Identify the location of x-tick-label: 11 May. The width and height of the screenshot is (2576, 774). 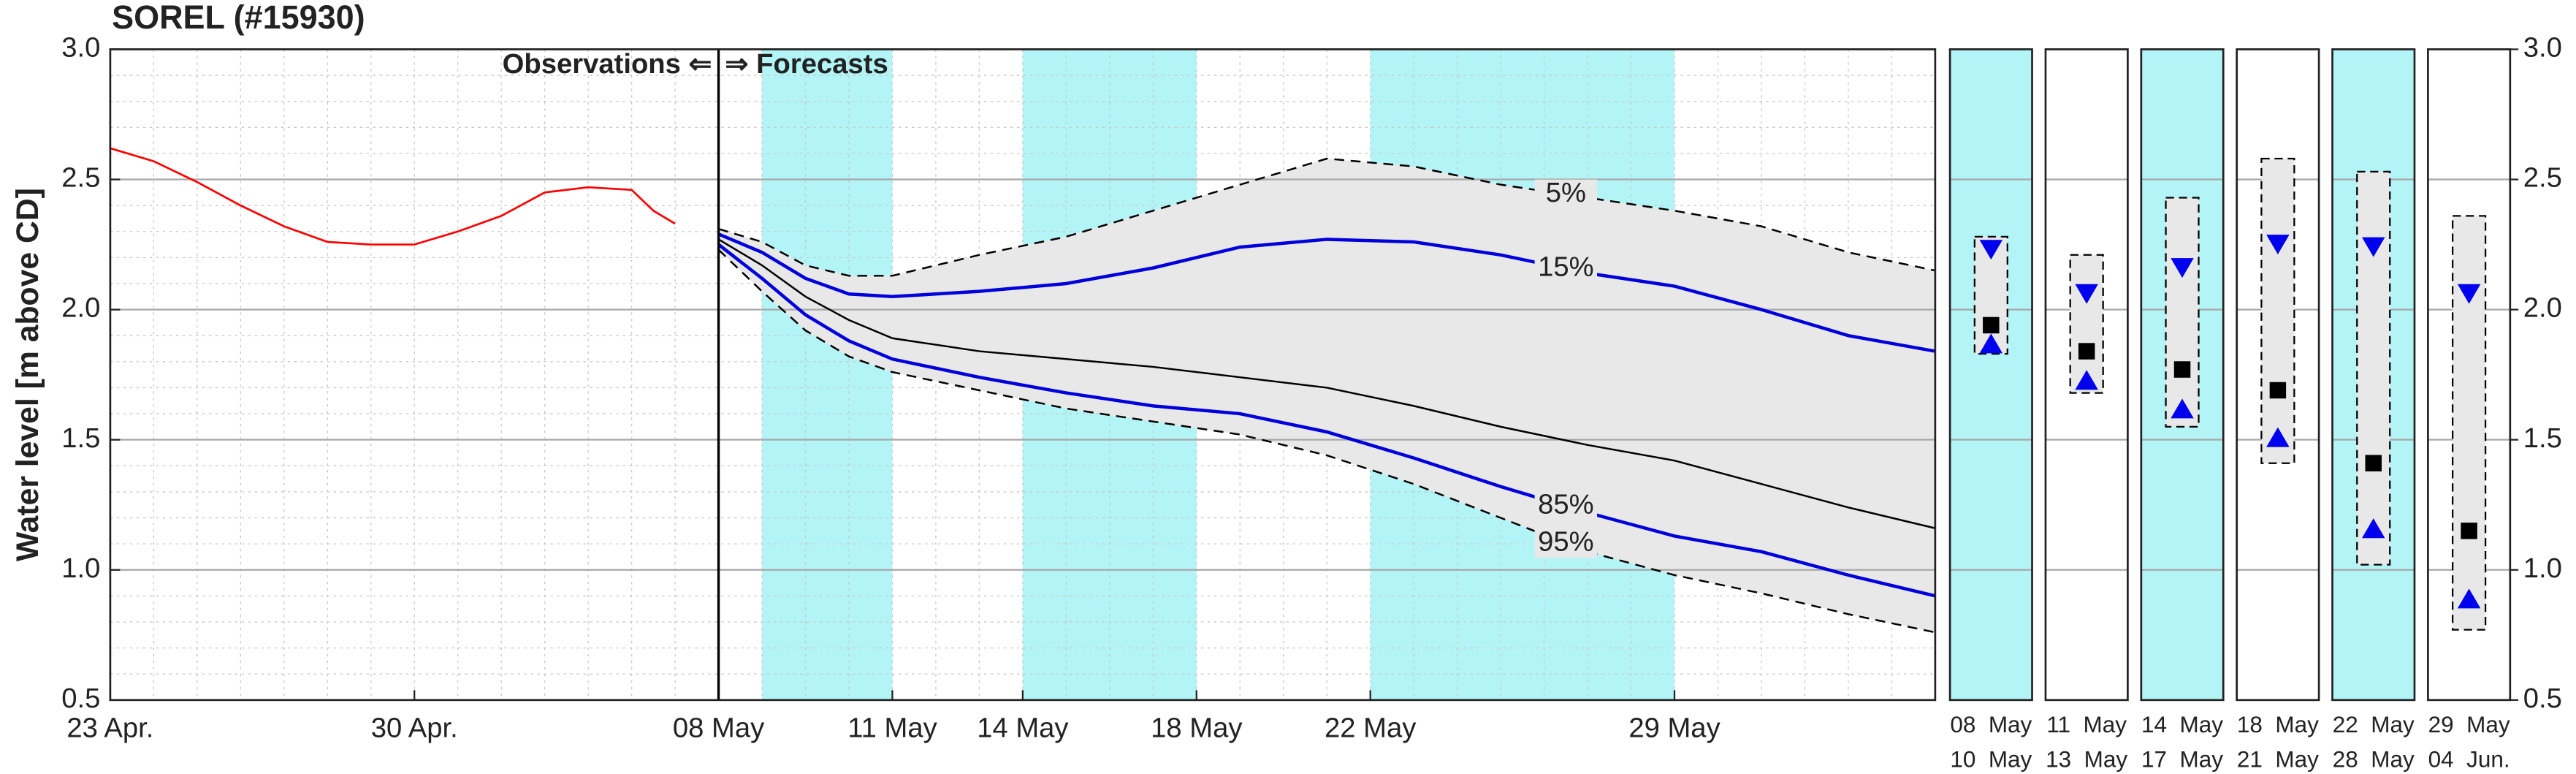
(892, 727).